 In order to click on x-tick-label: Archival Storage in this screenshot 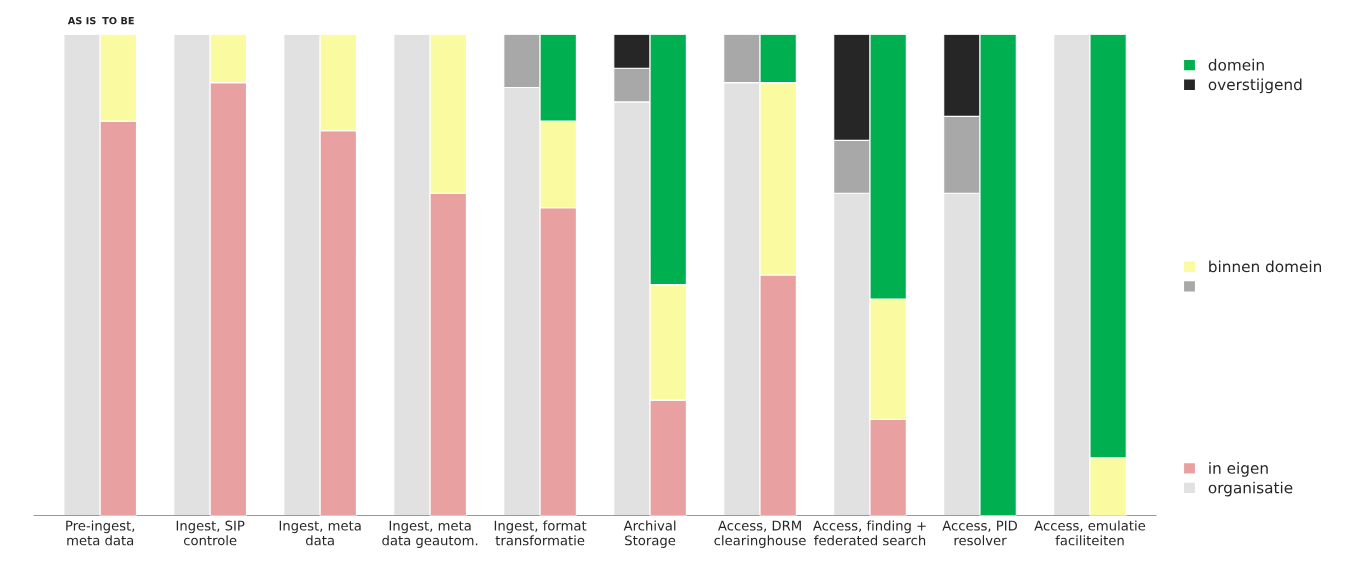, I will do `click(649, 534)`.